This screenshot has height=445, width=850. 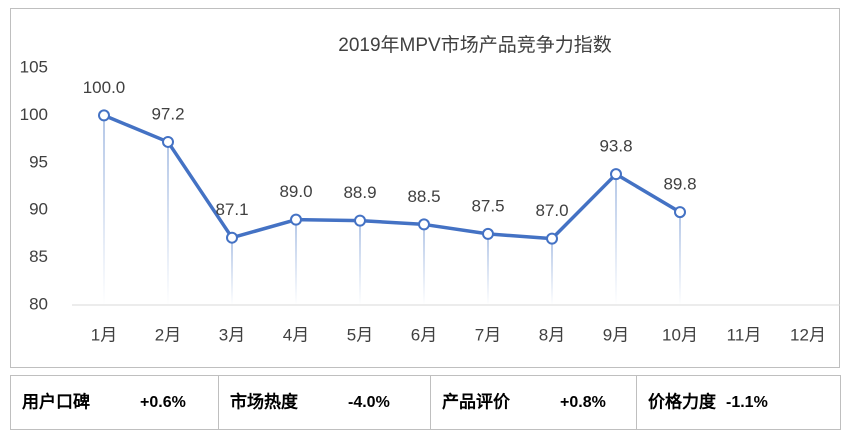 What do you see at coordinates (616, 334) in the screenshot?
I see `x-tick-label: 9月` at bounding box center [616, 334].